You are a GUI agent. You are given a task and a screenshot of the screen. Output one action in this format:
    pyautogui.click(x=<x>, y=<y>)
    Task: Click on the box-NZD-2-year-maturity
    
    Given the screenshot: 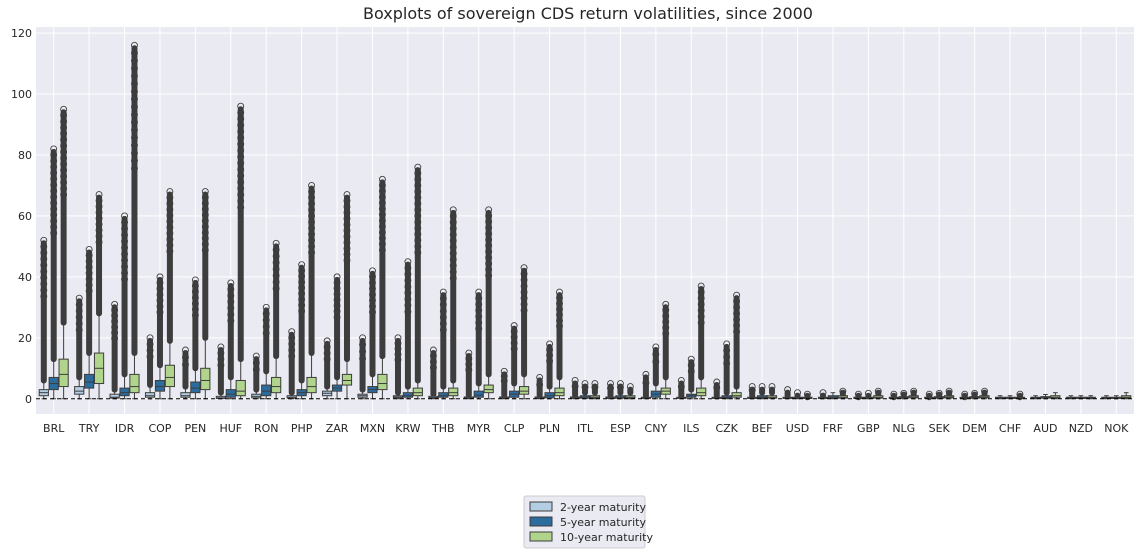 What is the action you would take?
    pyautogui.click(x=1071, y=397)
    